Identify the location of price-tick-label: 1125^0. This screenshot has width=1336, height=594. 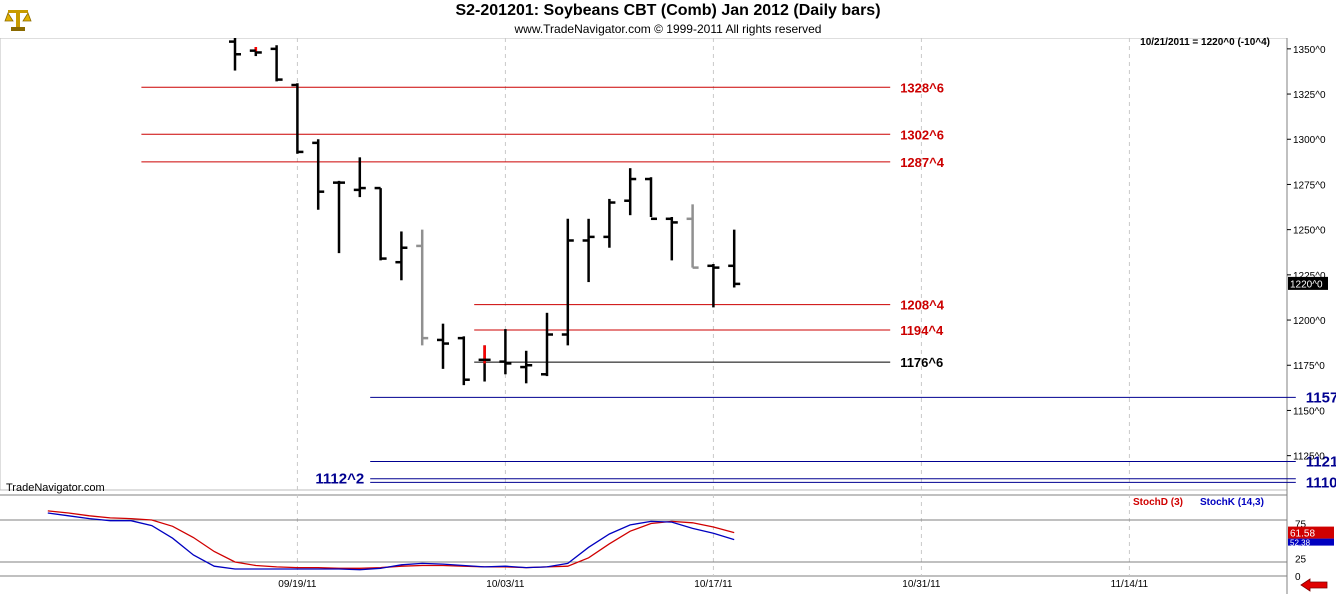
(1309, 457).